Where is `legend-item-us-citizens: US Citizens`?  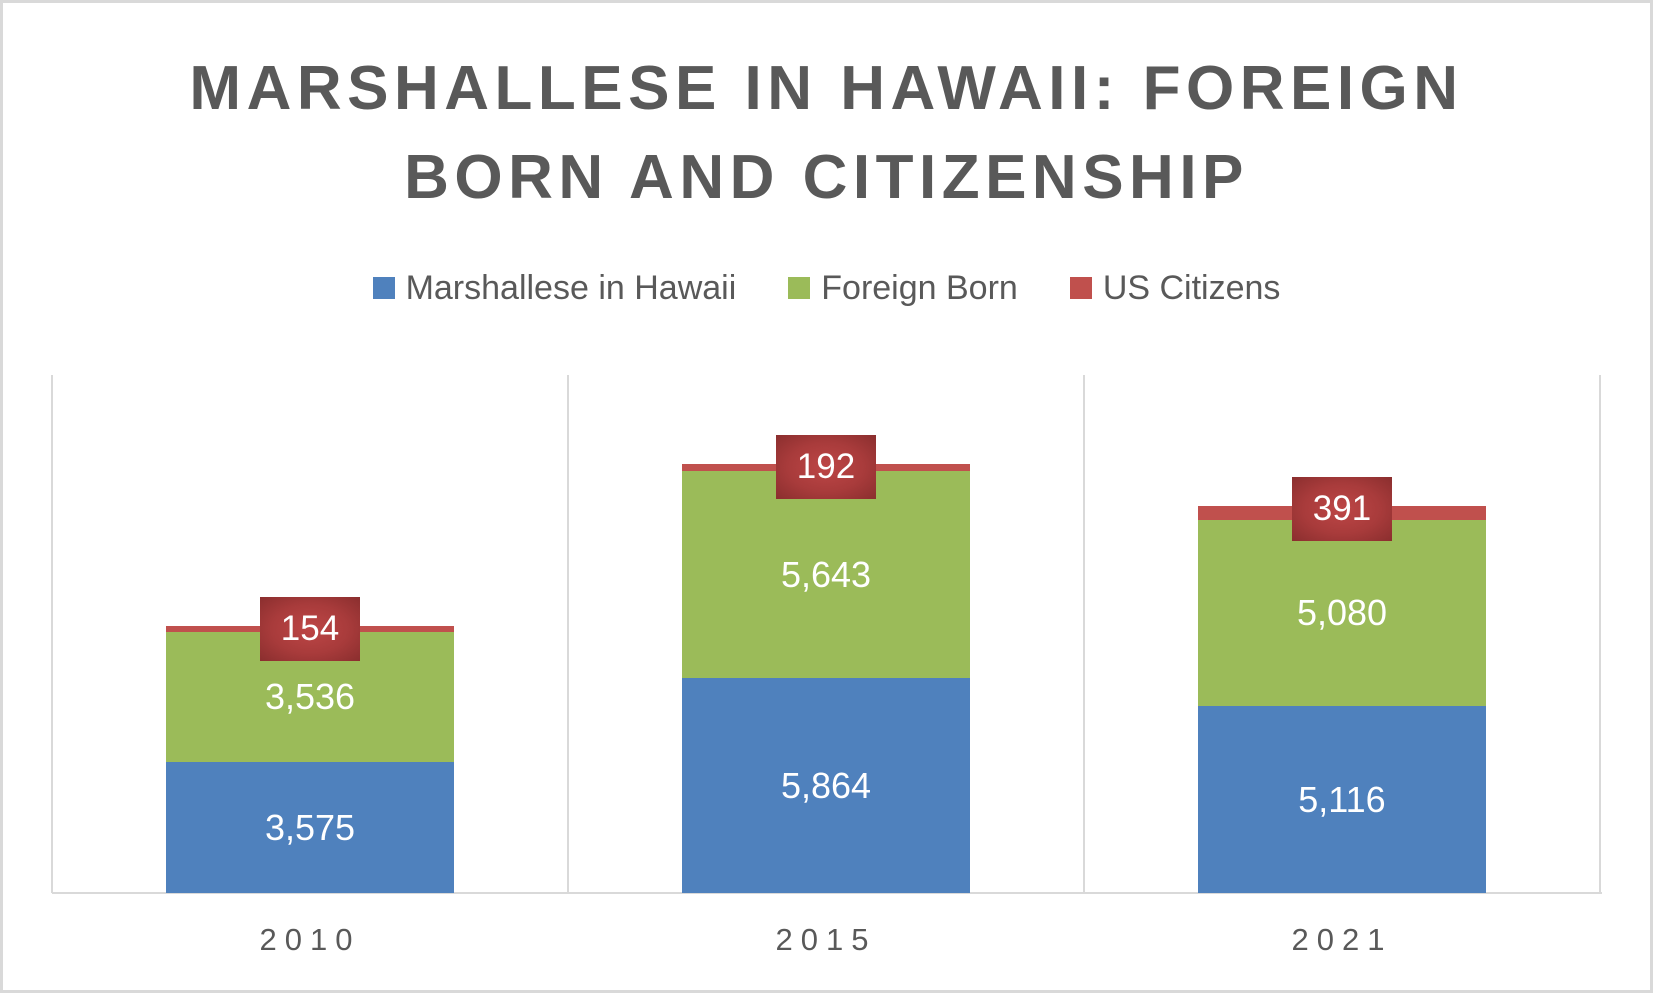
legend-item-us-citizens: US Citizens is located at coordinates (1175, 288).